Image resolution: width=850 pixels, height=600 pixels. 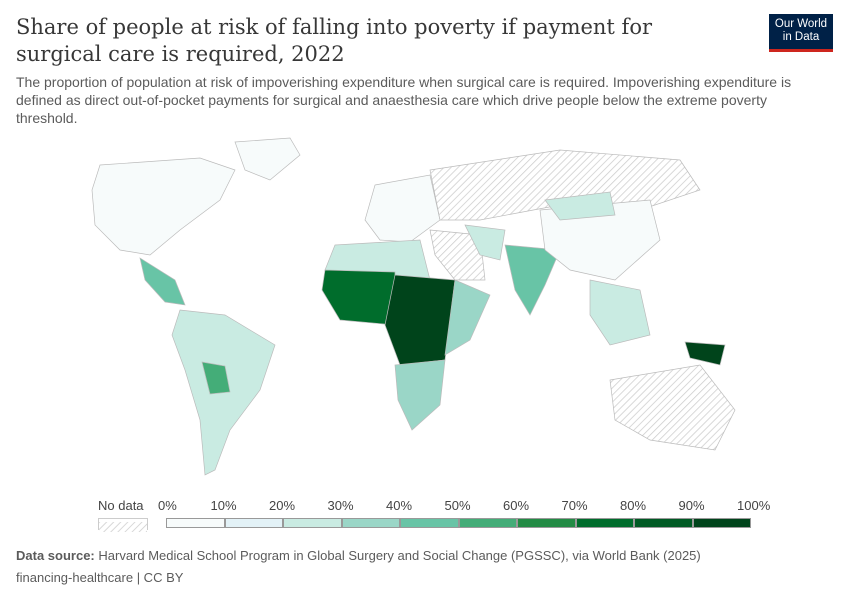 I want to click on region-europe, so click(x=402, y=208).